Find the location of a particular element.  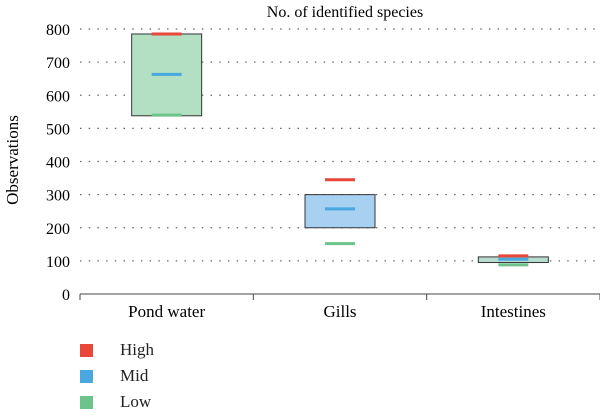

x-axis-categories: Pond water Gills Intestines is located at coordinates (339, 307).